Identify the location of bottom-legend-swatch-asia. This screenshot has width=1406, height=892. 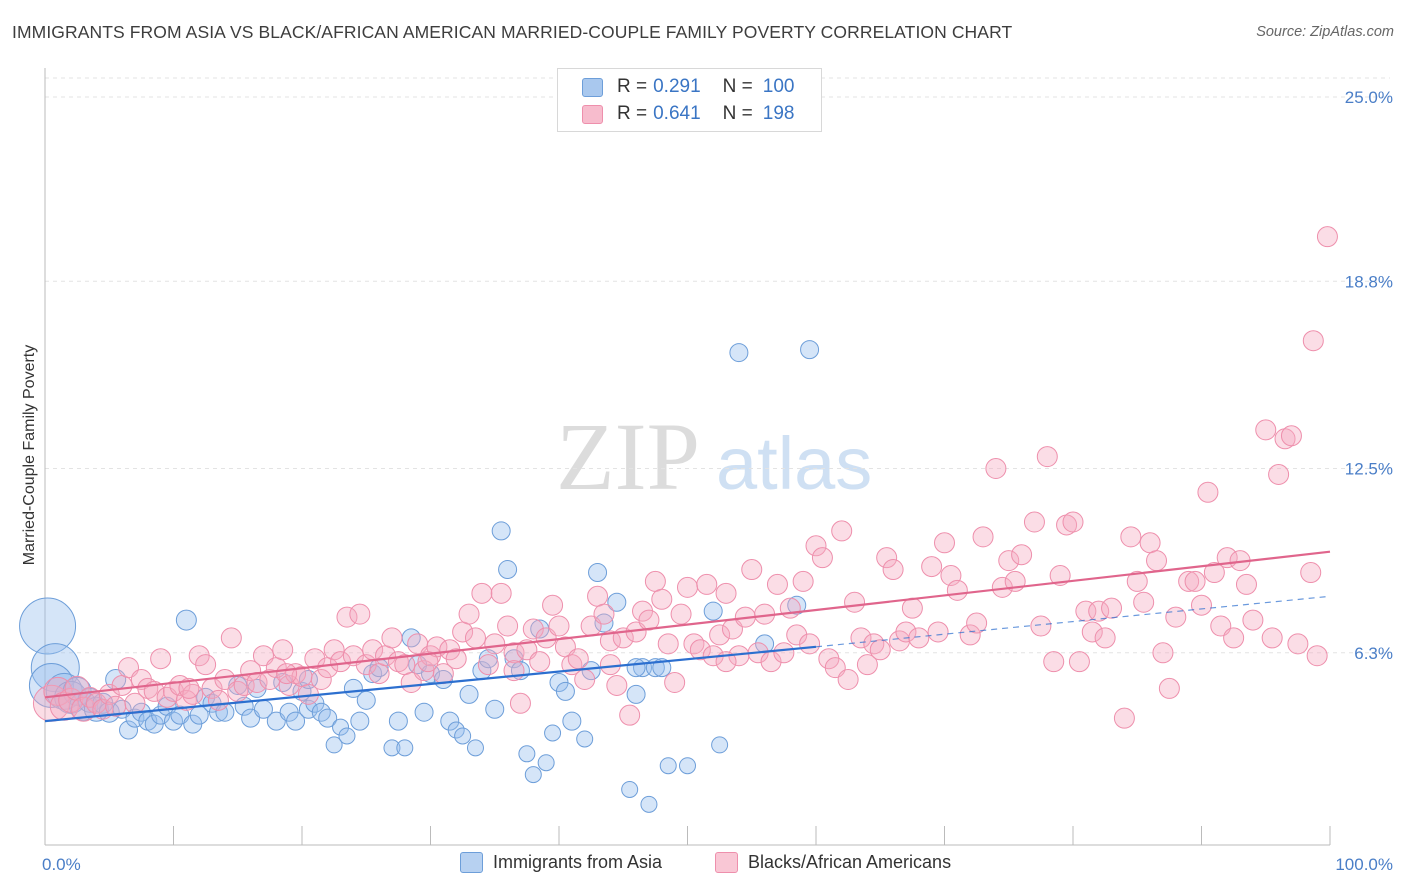
(471, 862).